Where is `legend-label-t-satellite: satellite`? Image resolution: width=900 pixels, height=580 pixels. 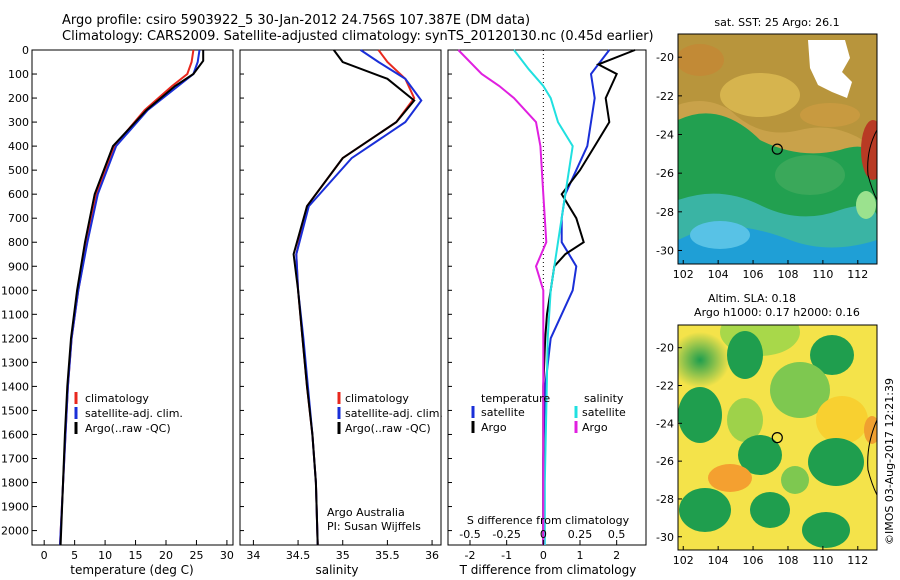 legend-label-t-satellite: satellite is located at coordinates (503, 412).